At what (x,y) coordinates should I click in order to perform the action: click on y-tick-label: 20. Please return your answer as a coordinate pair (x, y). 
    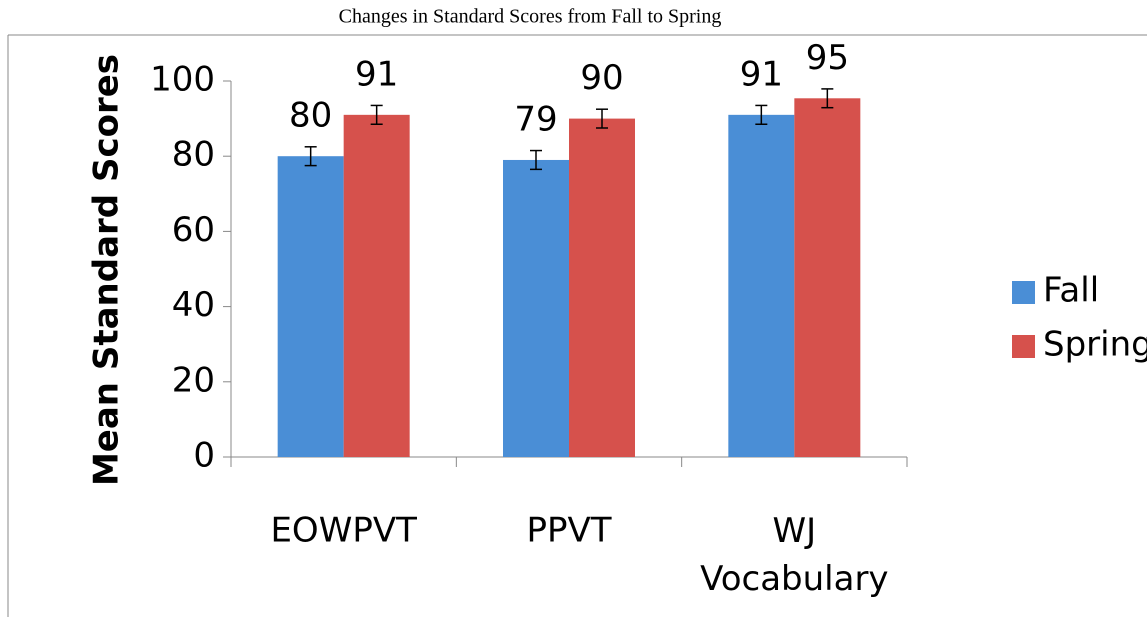
    Looking at the image, I should click on (193, 380).